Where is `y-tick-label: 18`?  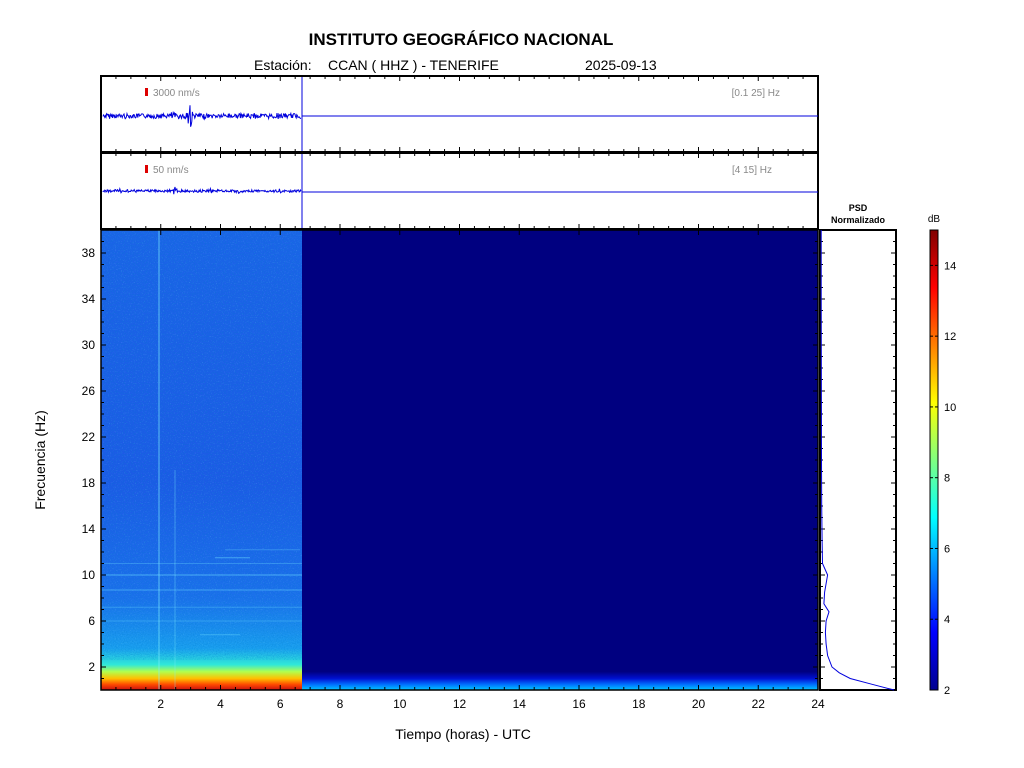
y-tick-label: 18 is located at coordinates (89, 483).